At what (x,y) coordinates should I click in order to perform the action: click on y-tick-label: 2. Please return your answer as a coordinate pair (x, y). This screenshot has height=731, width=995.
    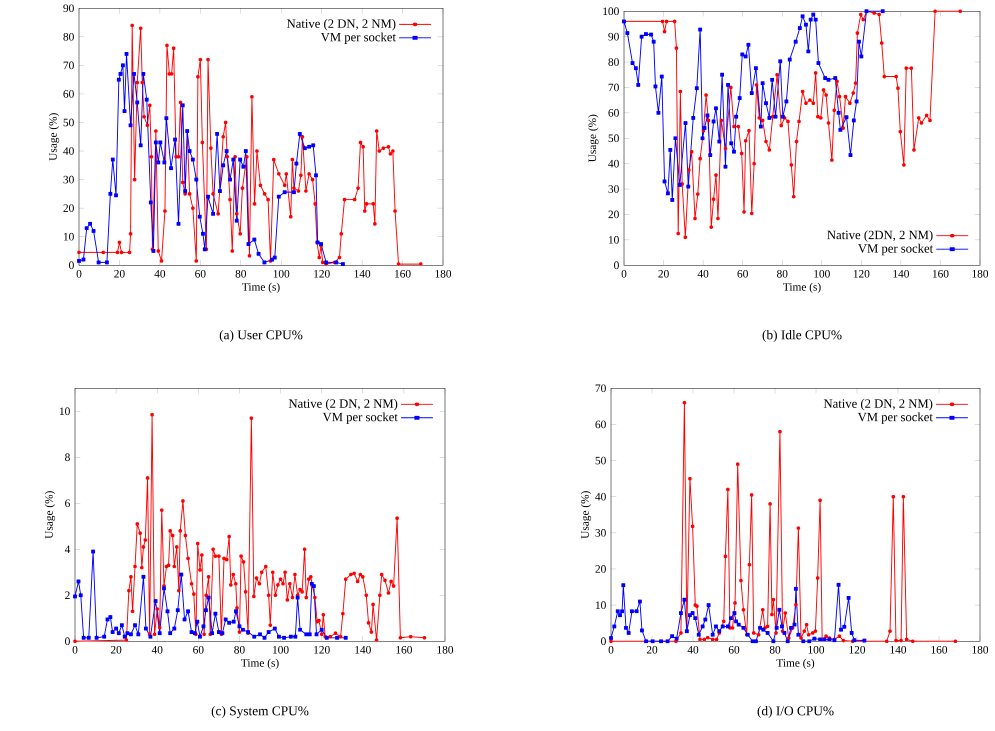
    Looking at the image, I should click on (67, 595).